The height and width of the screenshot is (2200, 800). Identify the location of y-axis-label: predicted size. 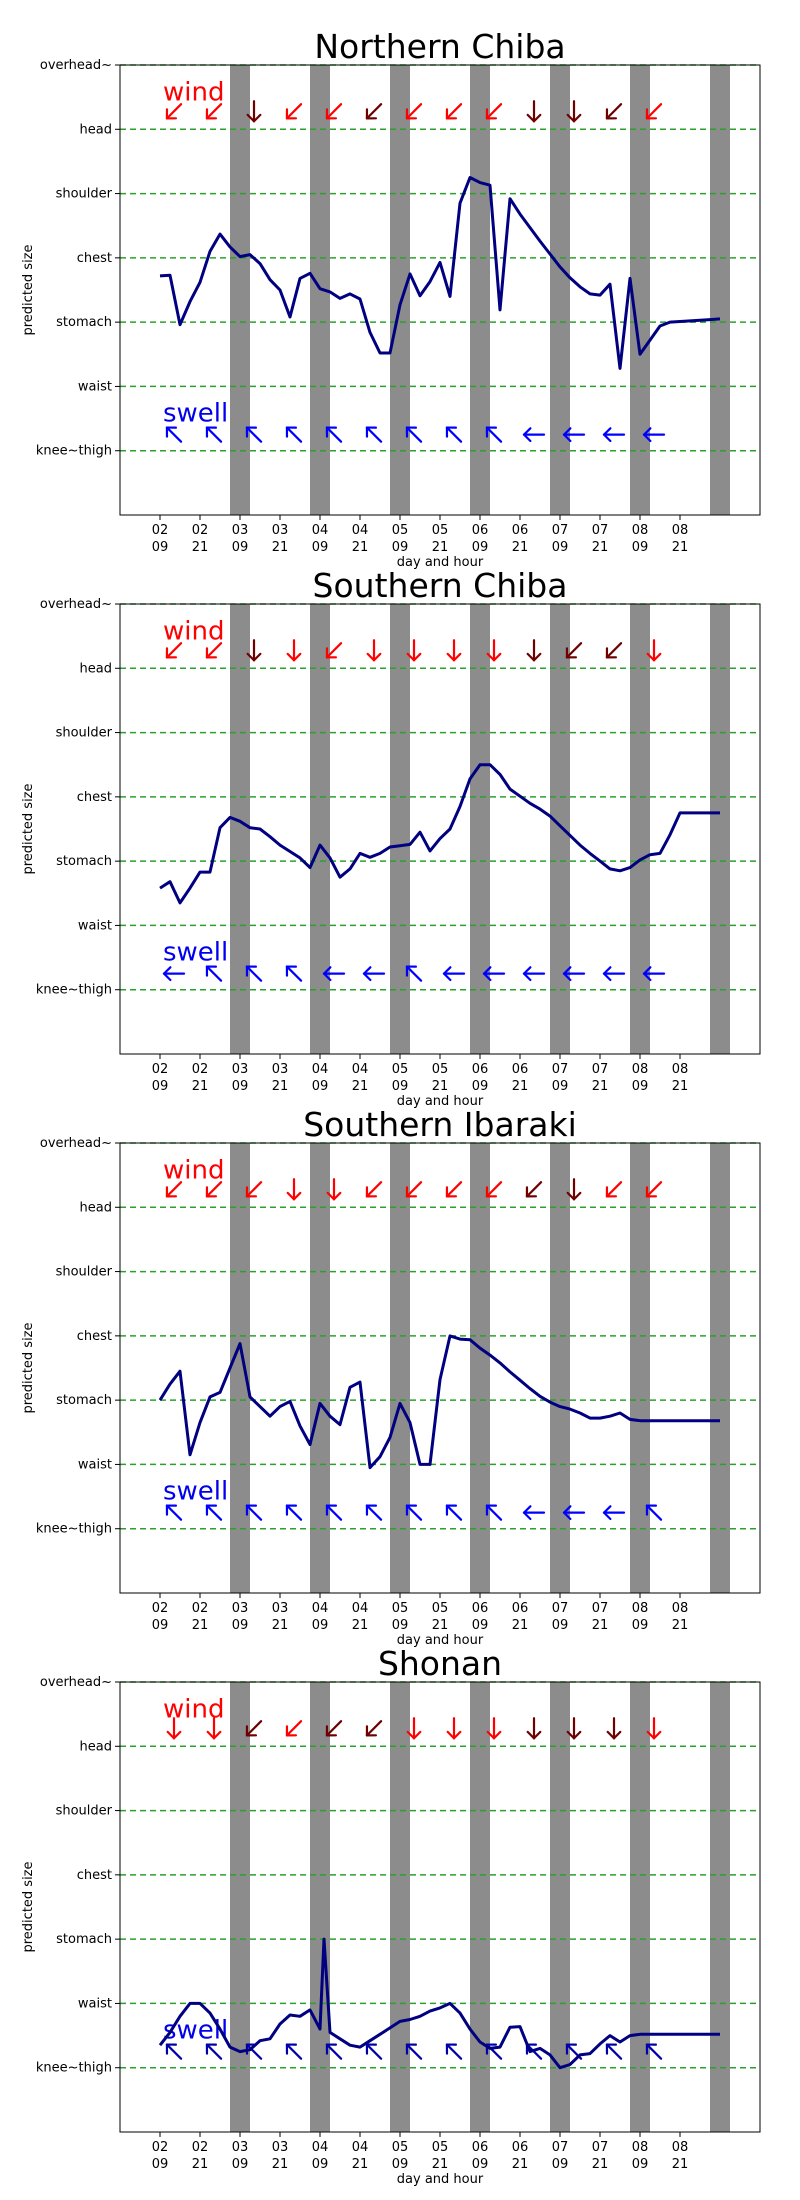
(28, 1906).